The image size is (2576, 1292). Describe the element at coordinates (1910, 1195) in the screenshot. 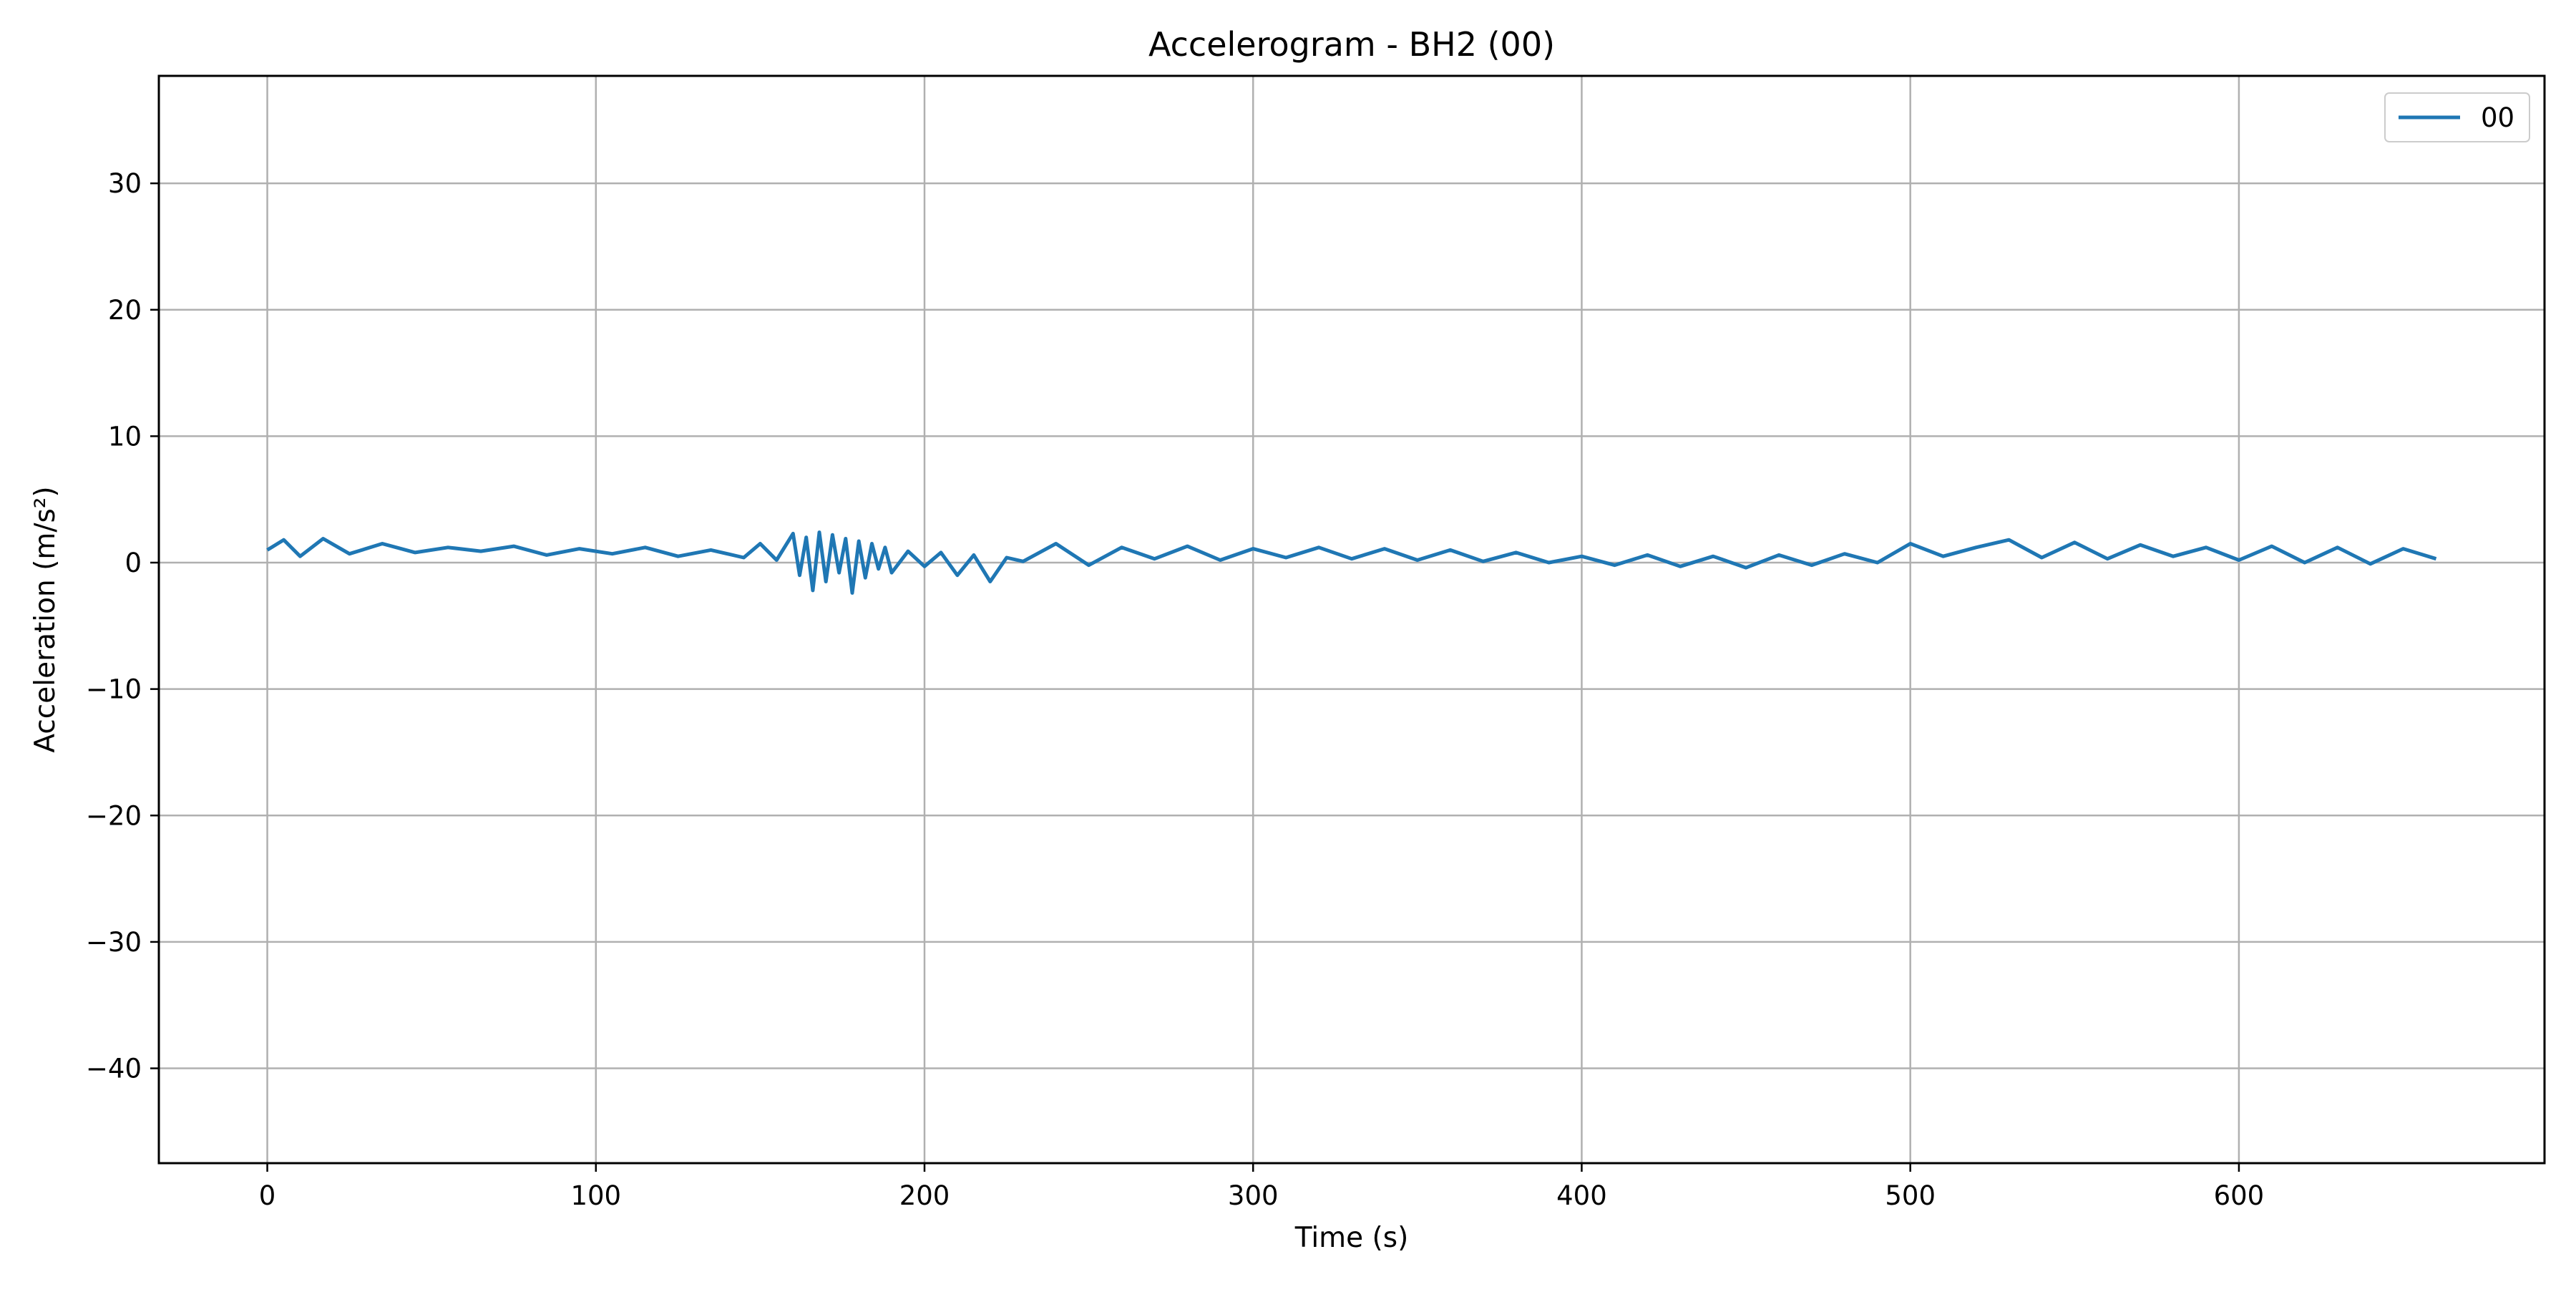

I see `x-tick-label: 500` at that location.